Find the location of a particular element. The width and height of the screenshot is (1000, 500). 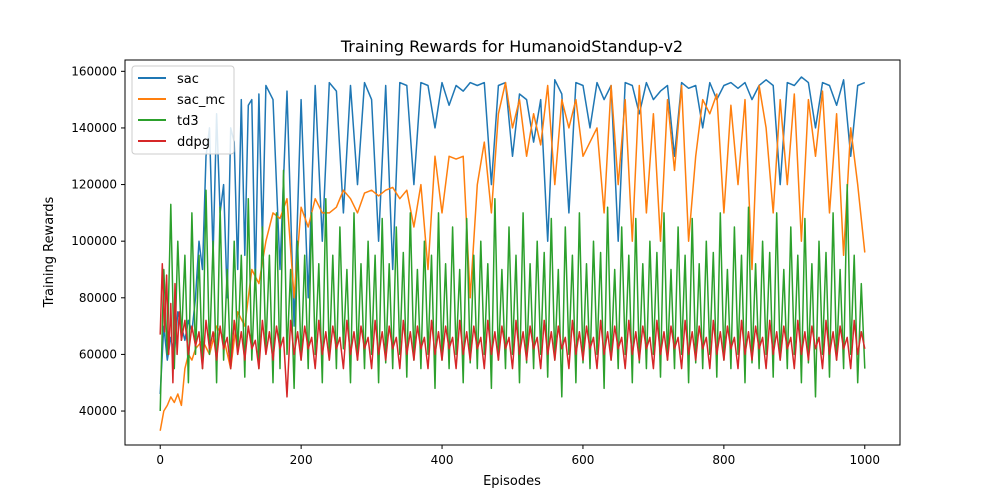

x-tick-label: 400 is located at coordinates (442, 460).